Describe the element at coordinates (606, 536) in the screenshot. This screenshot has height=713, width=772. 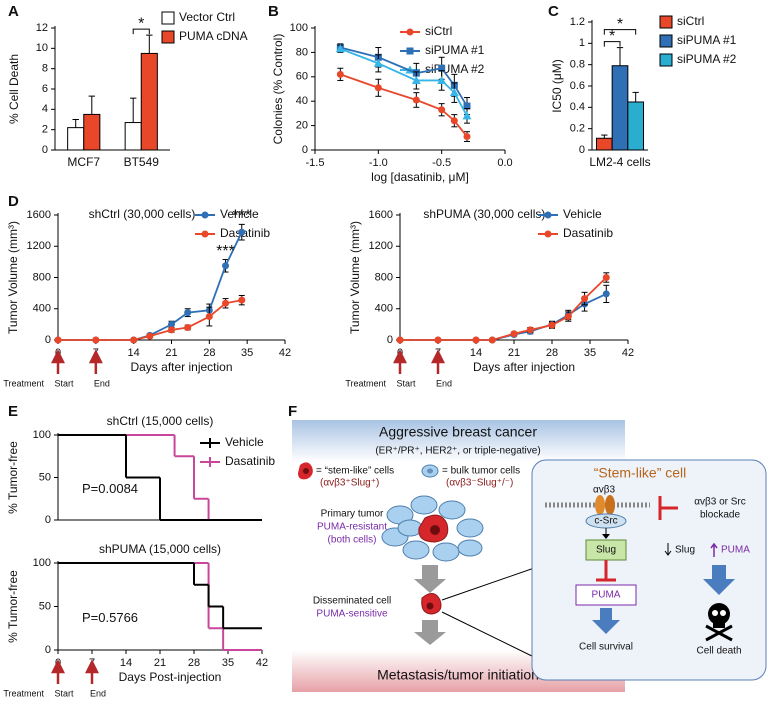
I see `arrowhead` at that location.